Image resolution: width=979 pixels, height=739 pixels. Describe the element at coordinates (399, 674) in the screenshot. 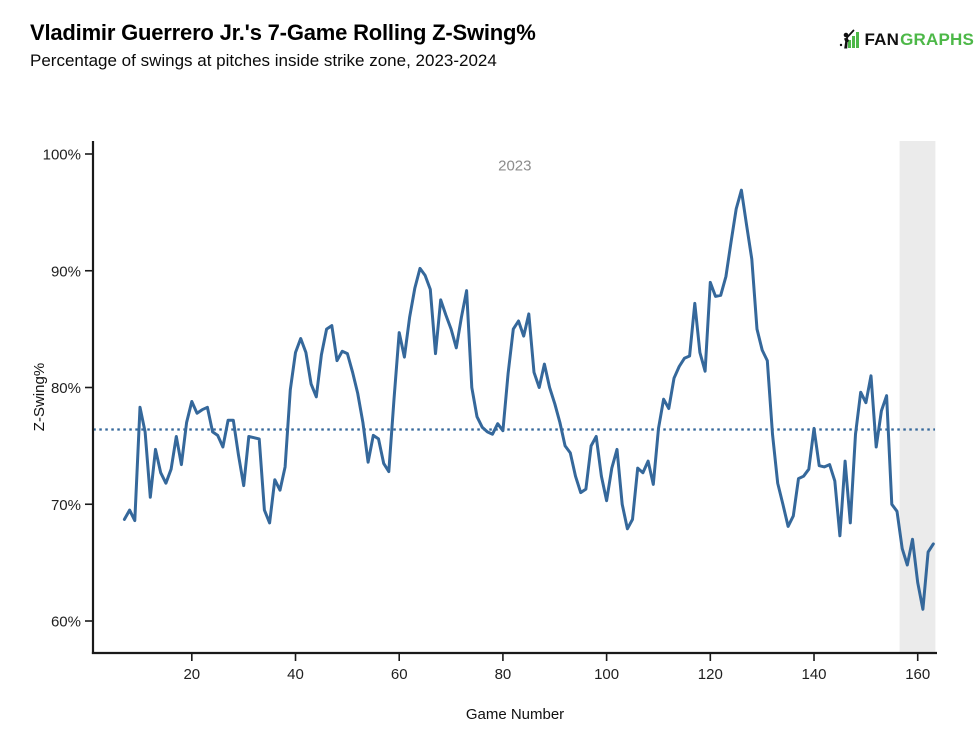

I see `x-tick-label: 60` at that location.